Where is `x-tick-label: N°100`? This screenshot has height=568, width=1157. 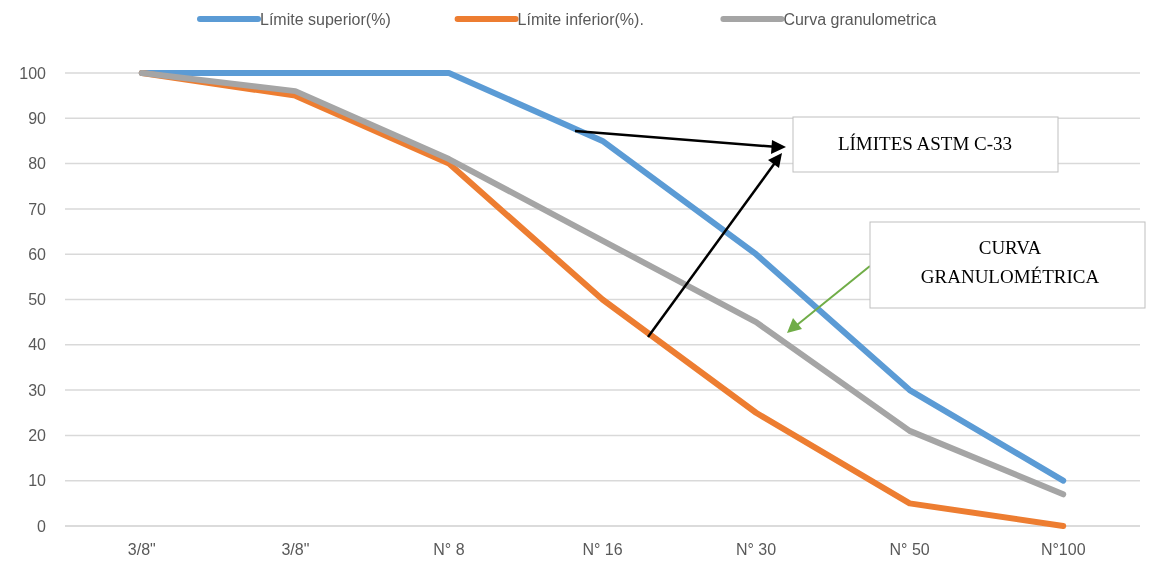
x-tick-label: N°100 is located at coordinates (1063, 549).